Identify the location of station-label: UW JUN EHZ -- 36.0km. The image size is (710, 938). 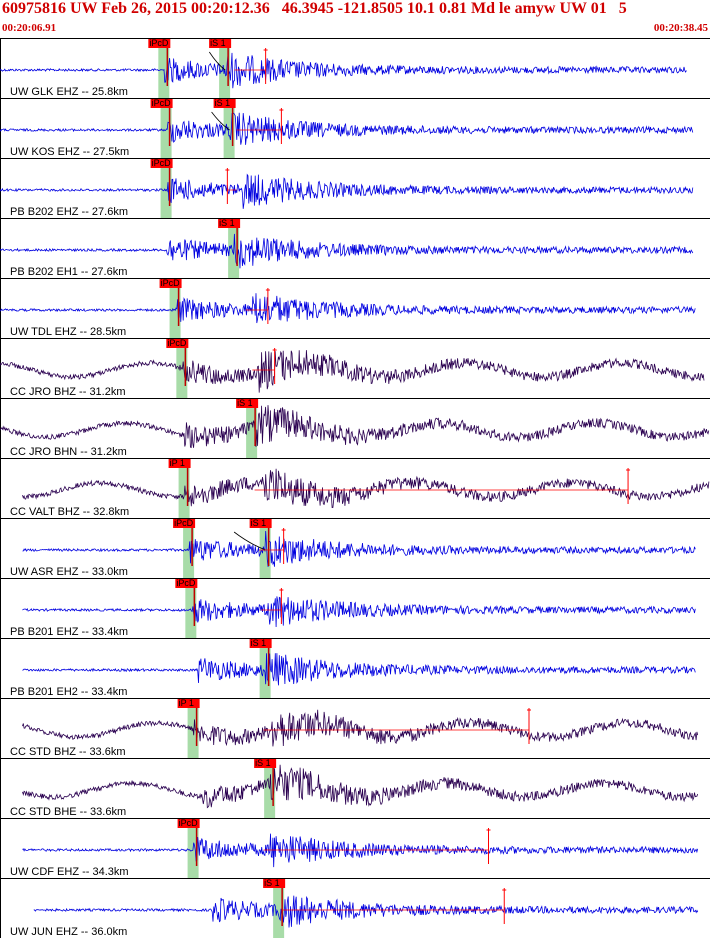
(68, 932).